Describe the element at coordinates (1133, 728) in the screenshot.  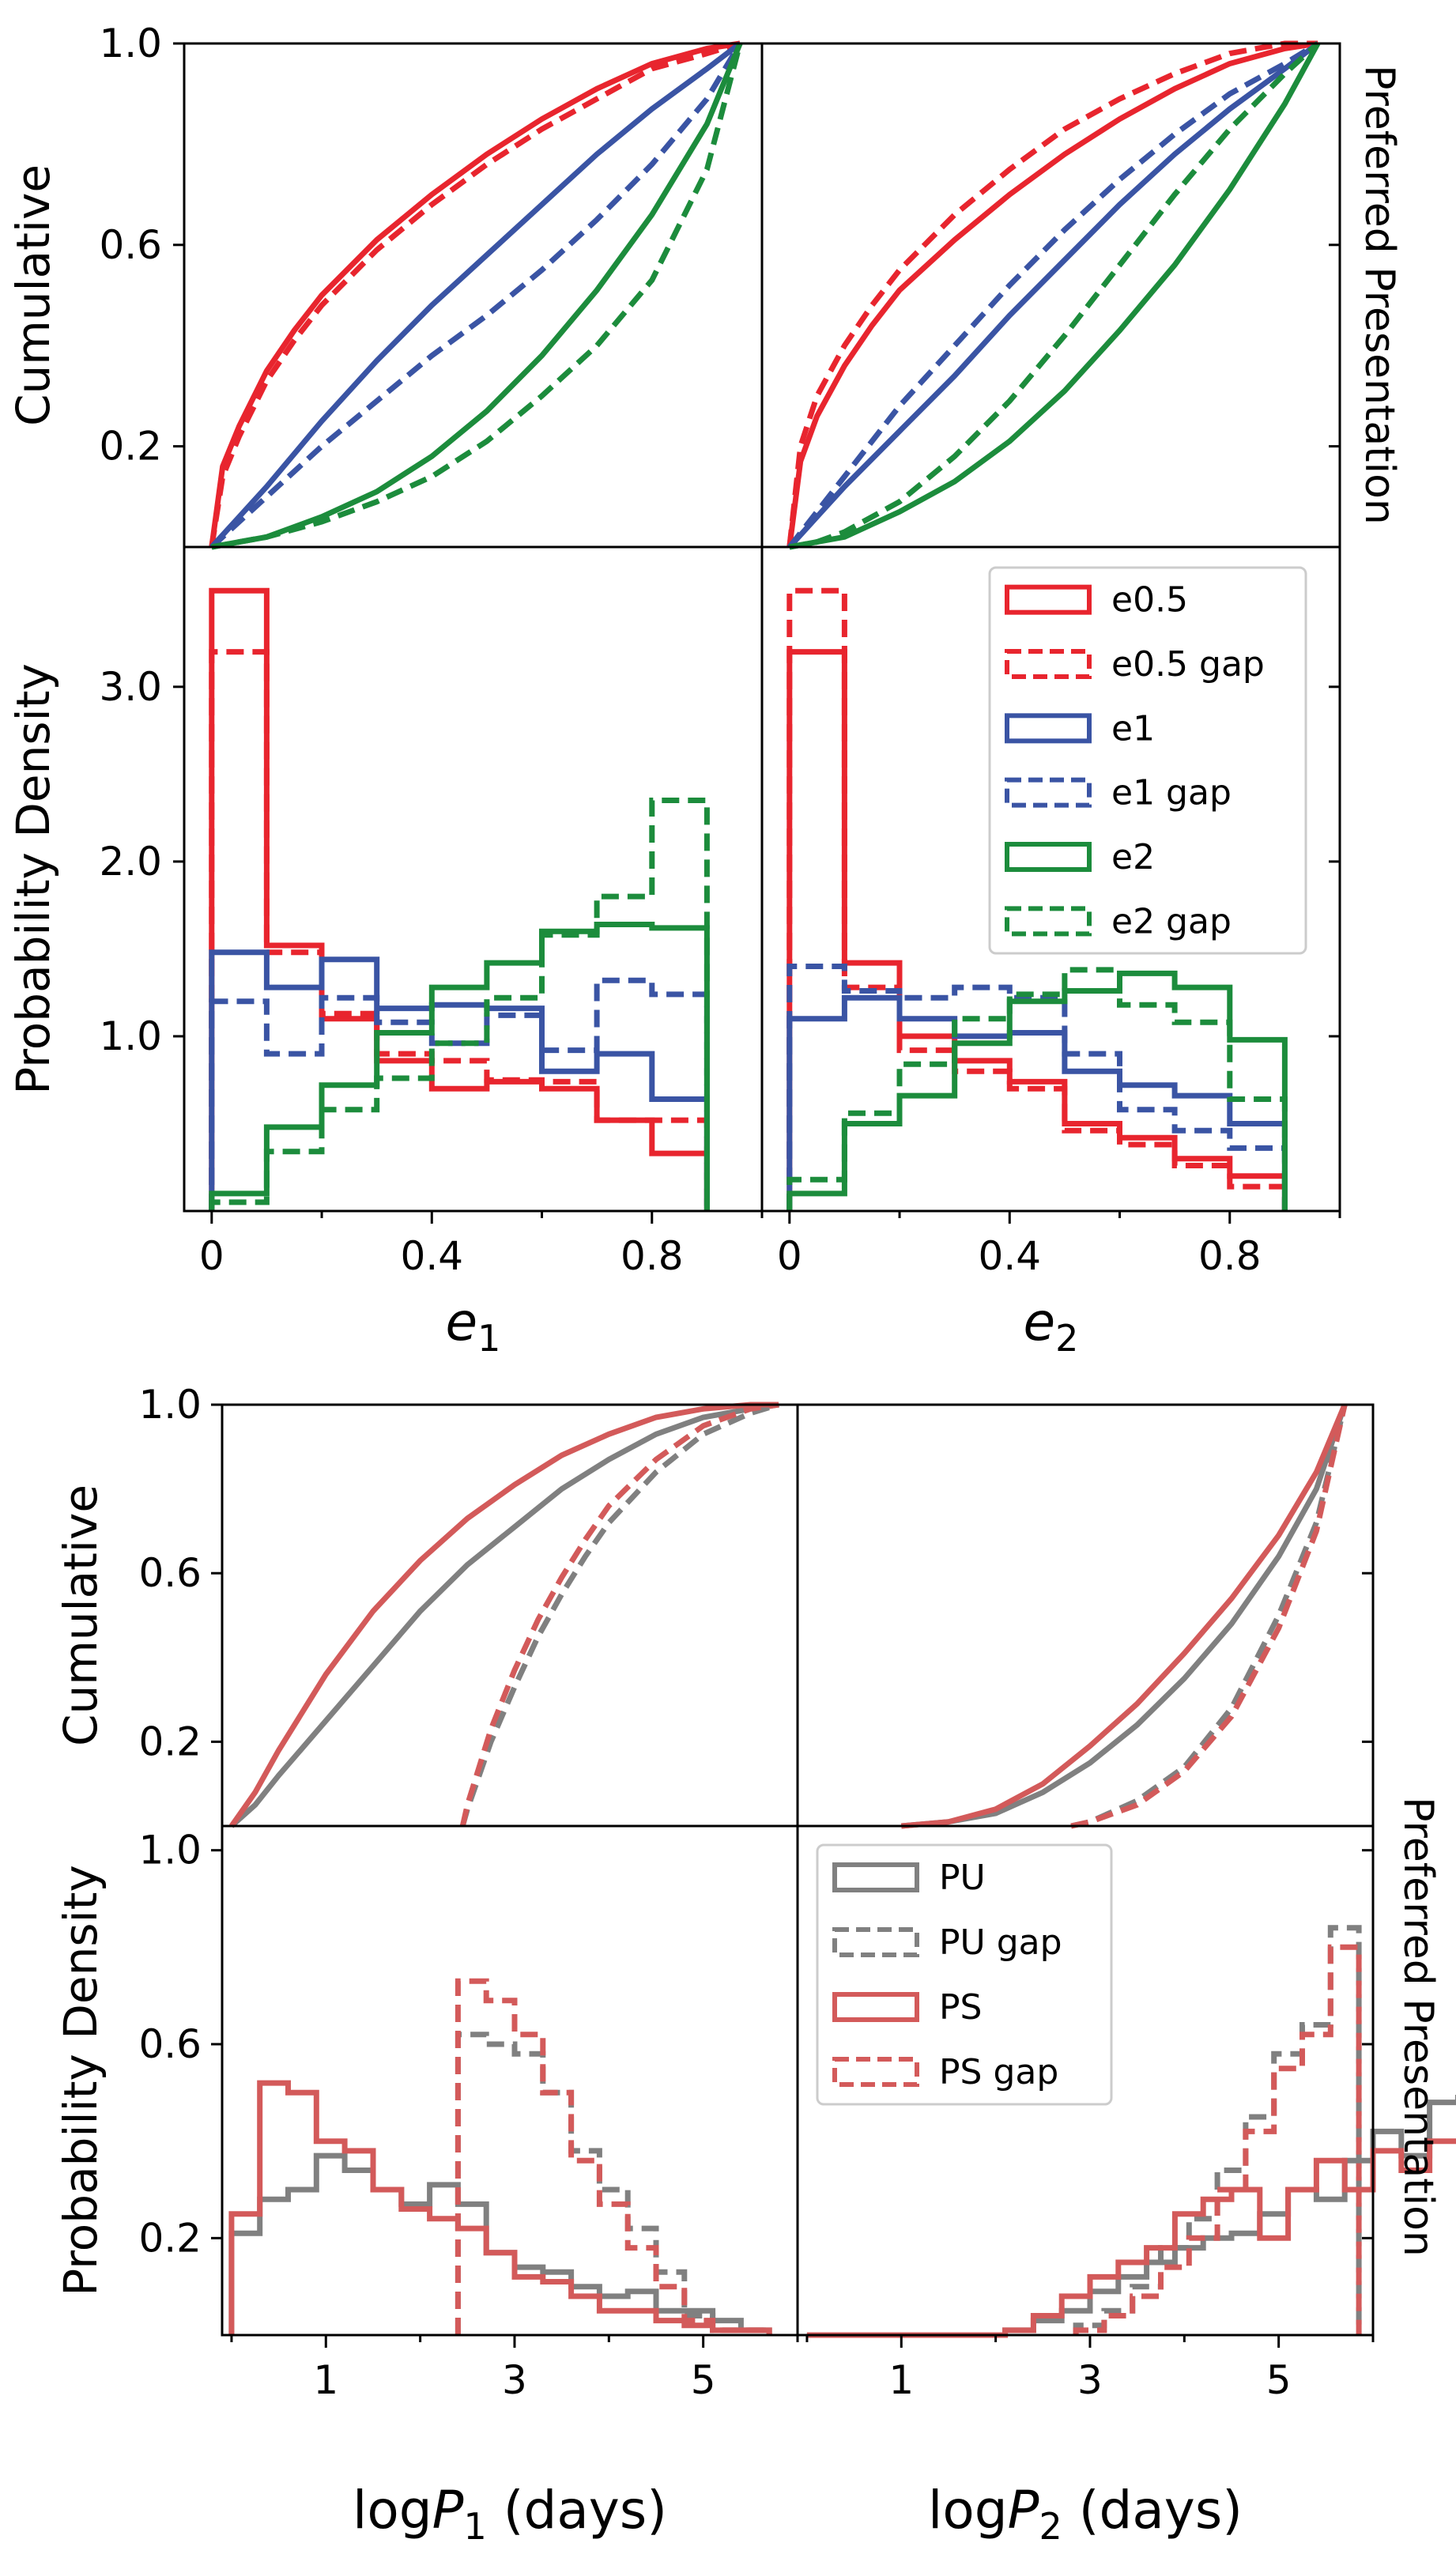
I see `legend-label: e1` at that location.